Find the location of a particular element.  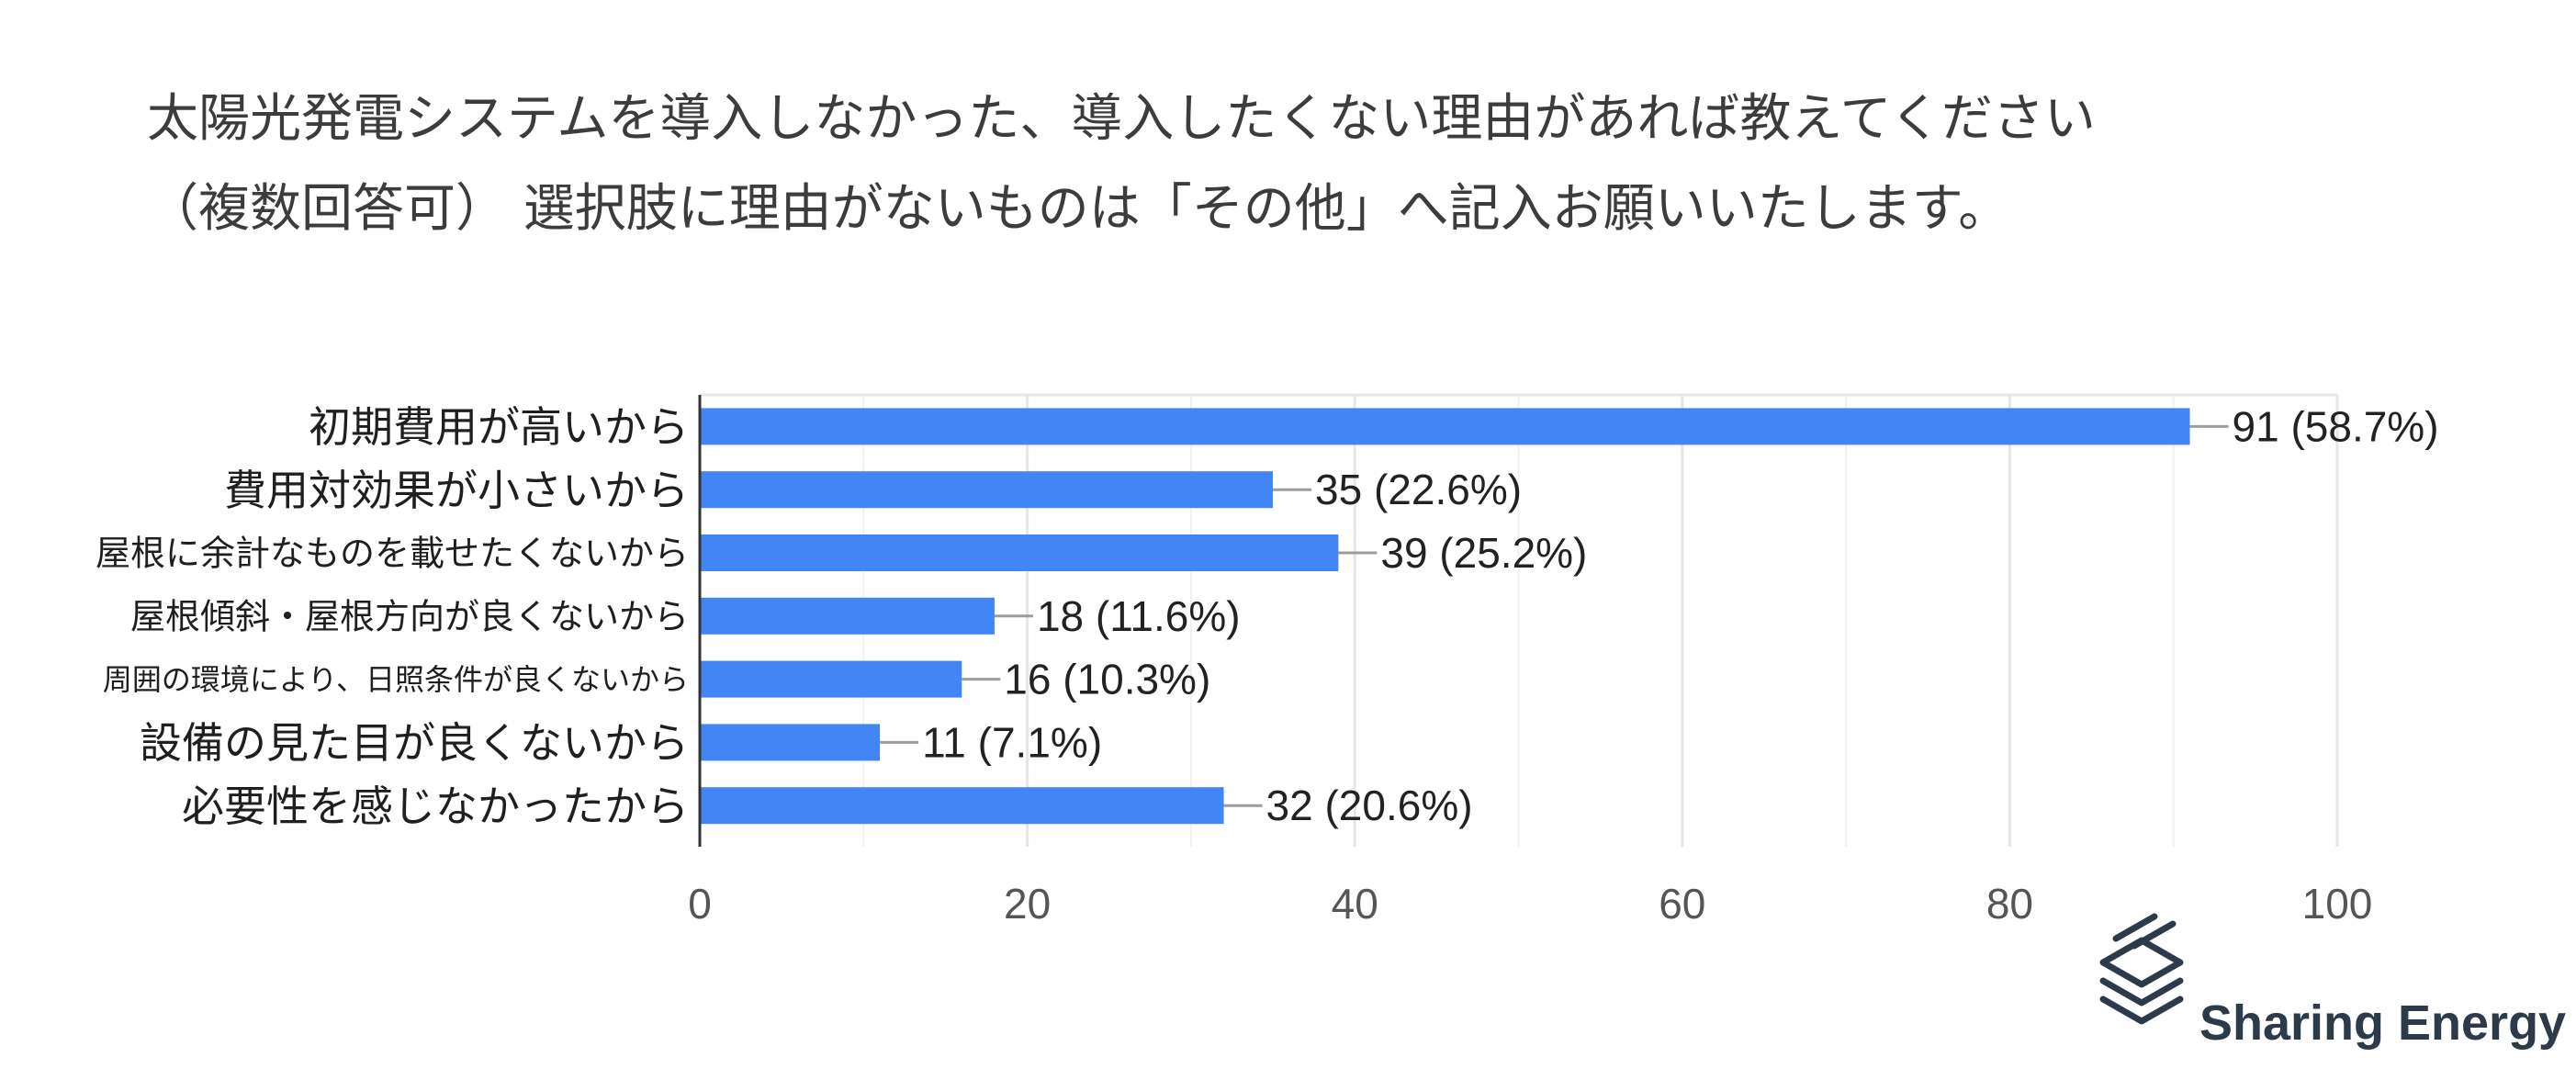

stacked-layers-icon is located at coordinates (2141, 969).